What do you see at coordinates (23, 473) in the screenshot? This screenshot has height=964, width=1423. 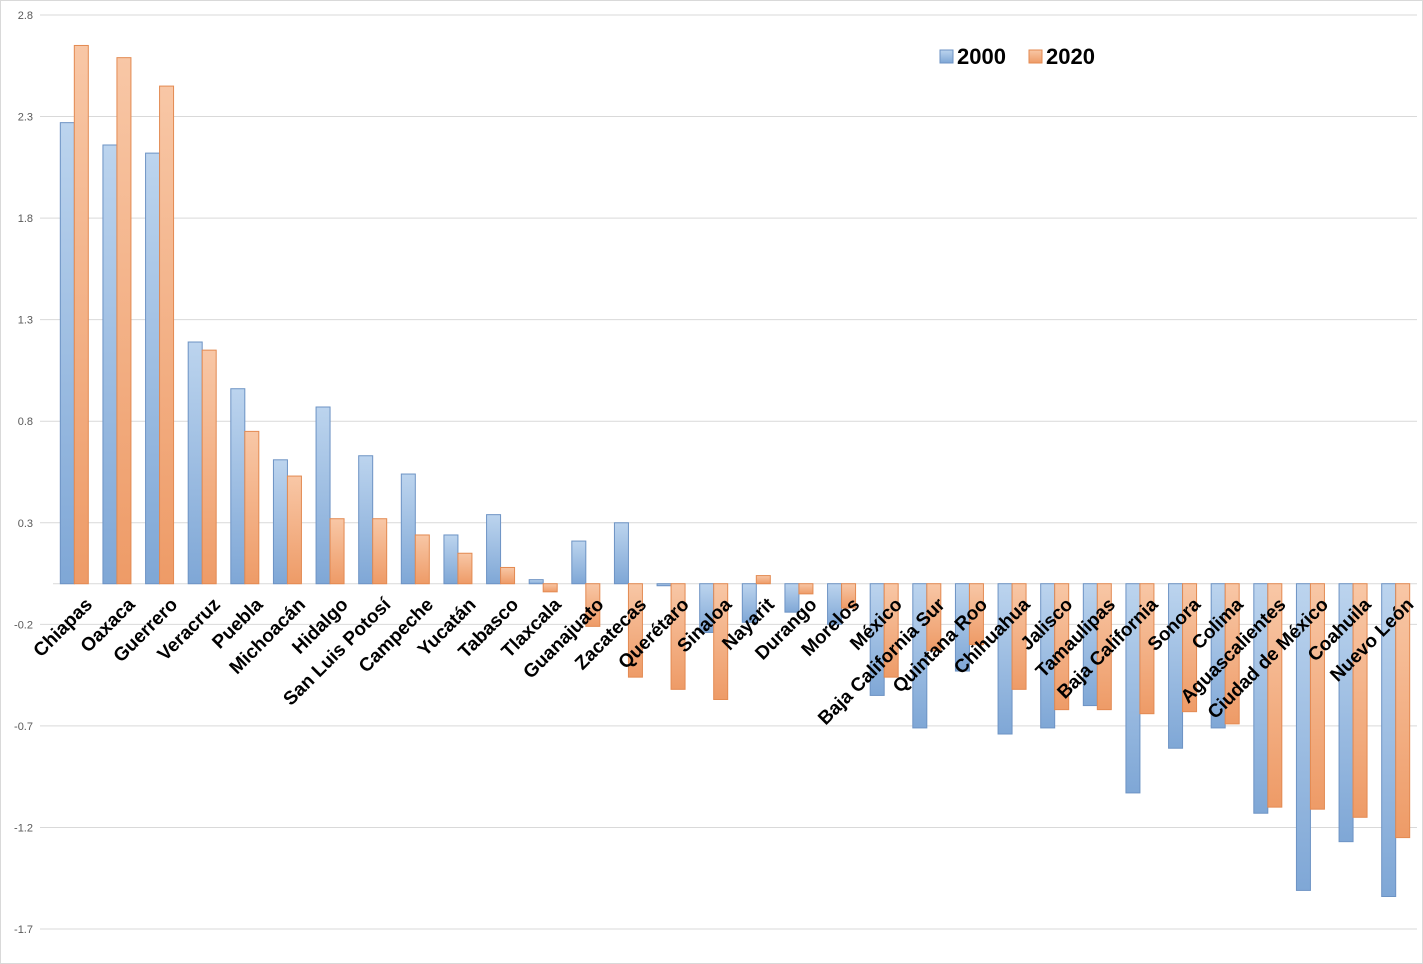 I see `y-axis-tick-labels: 2.8 2.3 1.8 1.3 0.8 0.3 -0.2 -0.7 -1.2 -1.7` at bounding box center [23, 473].